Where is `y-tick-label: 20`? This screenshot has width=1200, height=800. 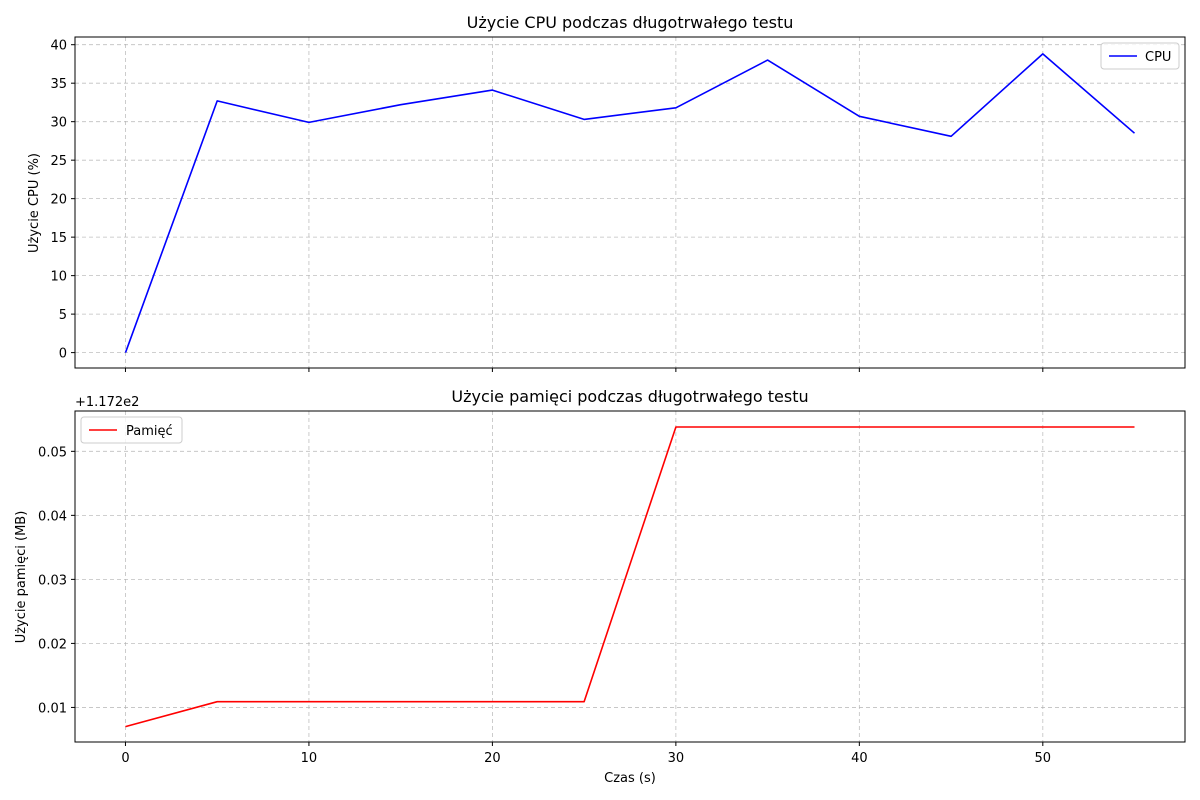
y-tick-label: 20 is located at coordinates (58, 200).